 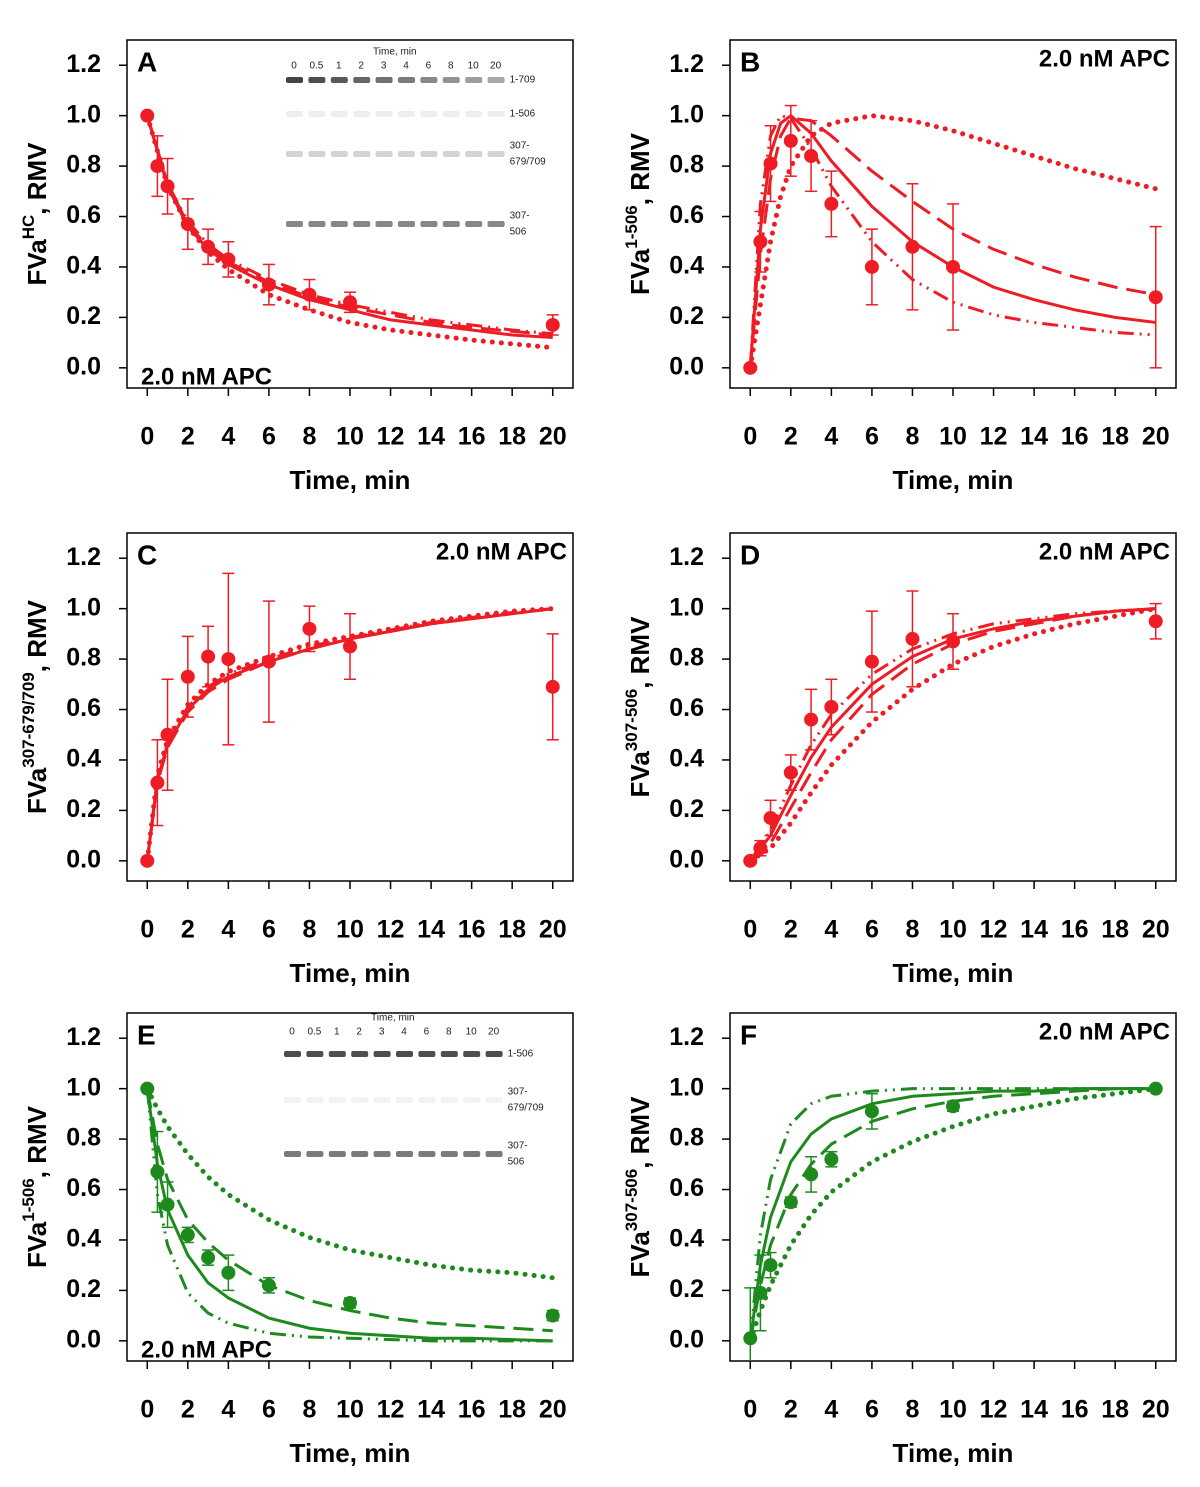 I want to click on lane-label: 0, so click(x=294, y=66).